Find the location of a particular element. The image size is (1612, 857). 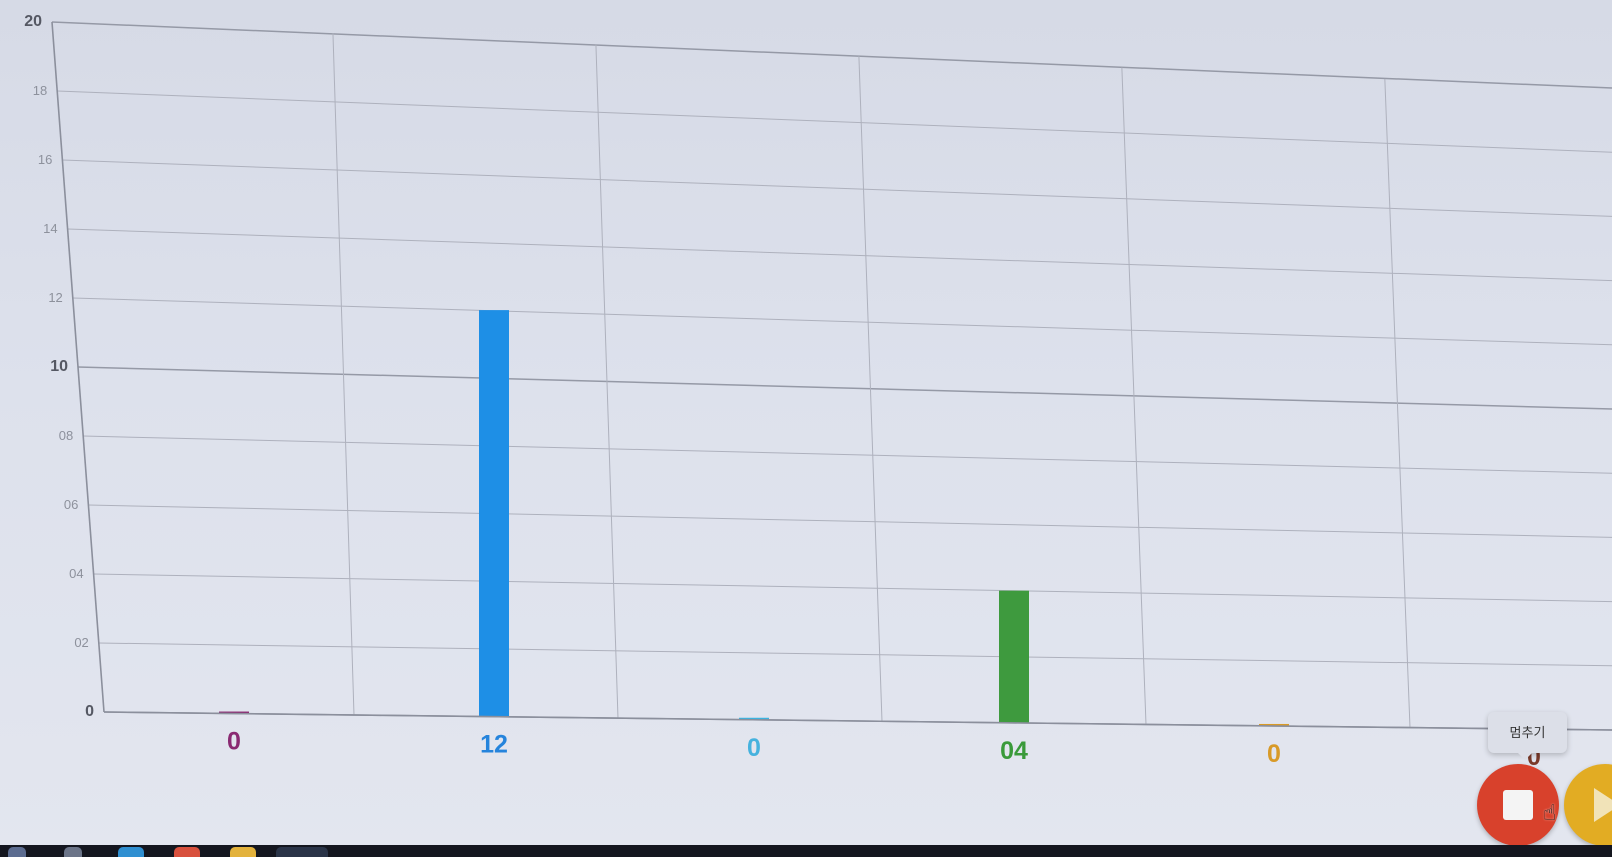

edge-browser-icon is located at coordinates (131, 852).